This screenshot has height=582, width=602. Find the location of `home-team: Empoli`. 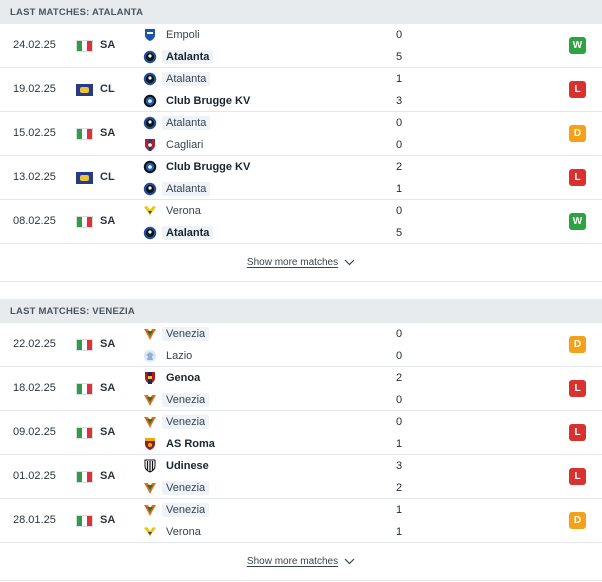

home-team: Empoli is located at coordinates (173, 35).